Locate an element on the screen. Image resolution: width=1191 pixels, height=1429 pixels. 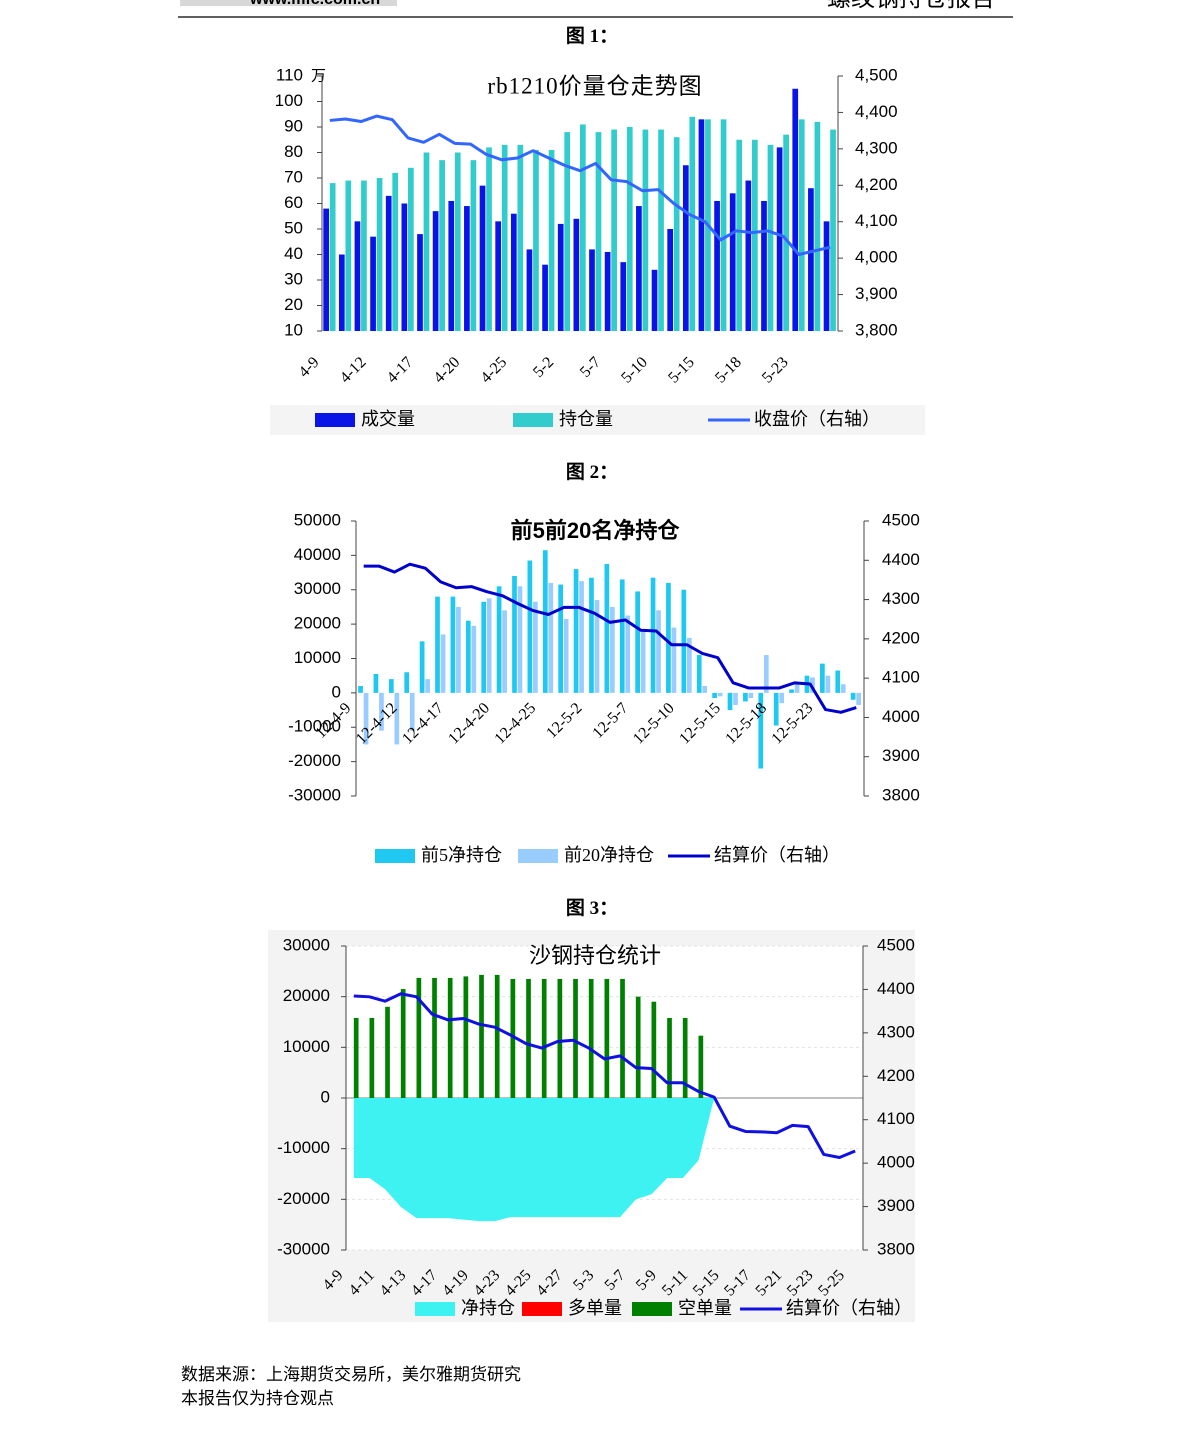
y-tick-label: 80 is located at coordinates (293, 151).